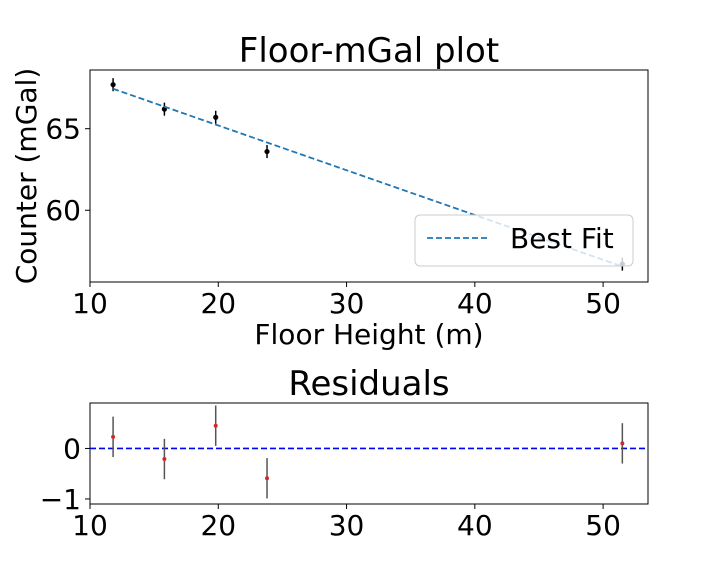 The image size is (720, 576). What do you see at coordinates (369, 453) in the screenshot?
I see `residuals-frame` at bounding box center [369, 453].